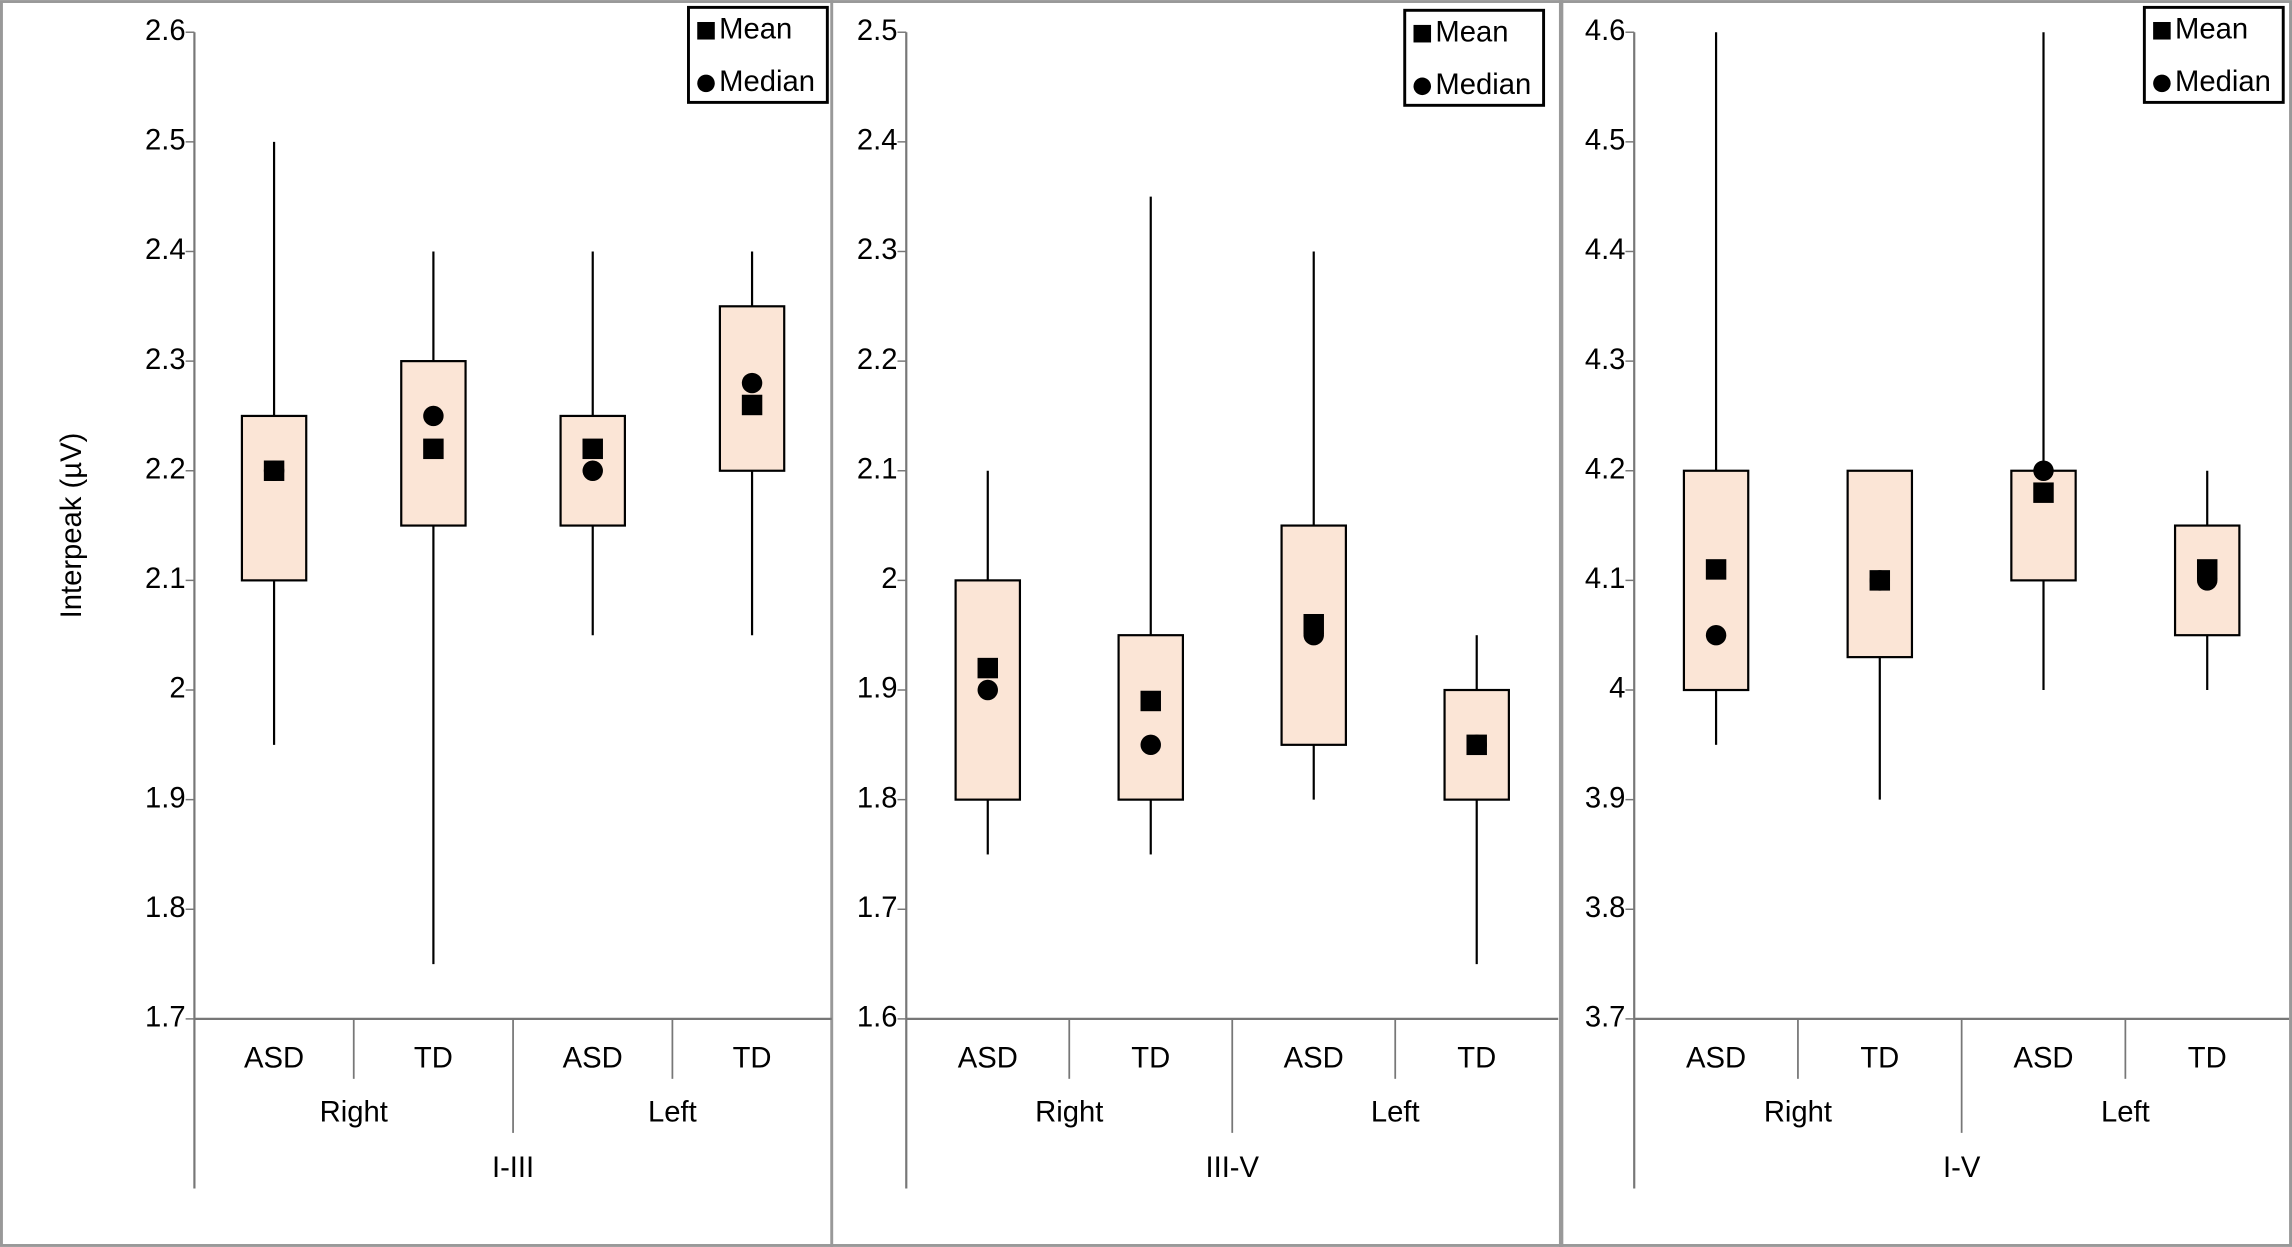 The width and height of the screenshot is (2292, 1247). I want to click on panel-label: I-V, so click(1962, 1168).